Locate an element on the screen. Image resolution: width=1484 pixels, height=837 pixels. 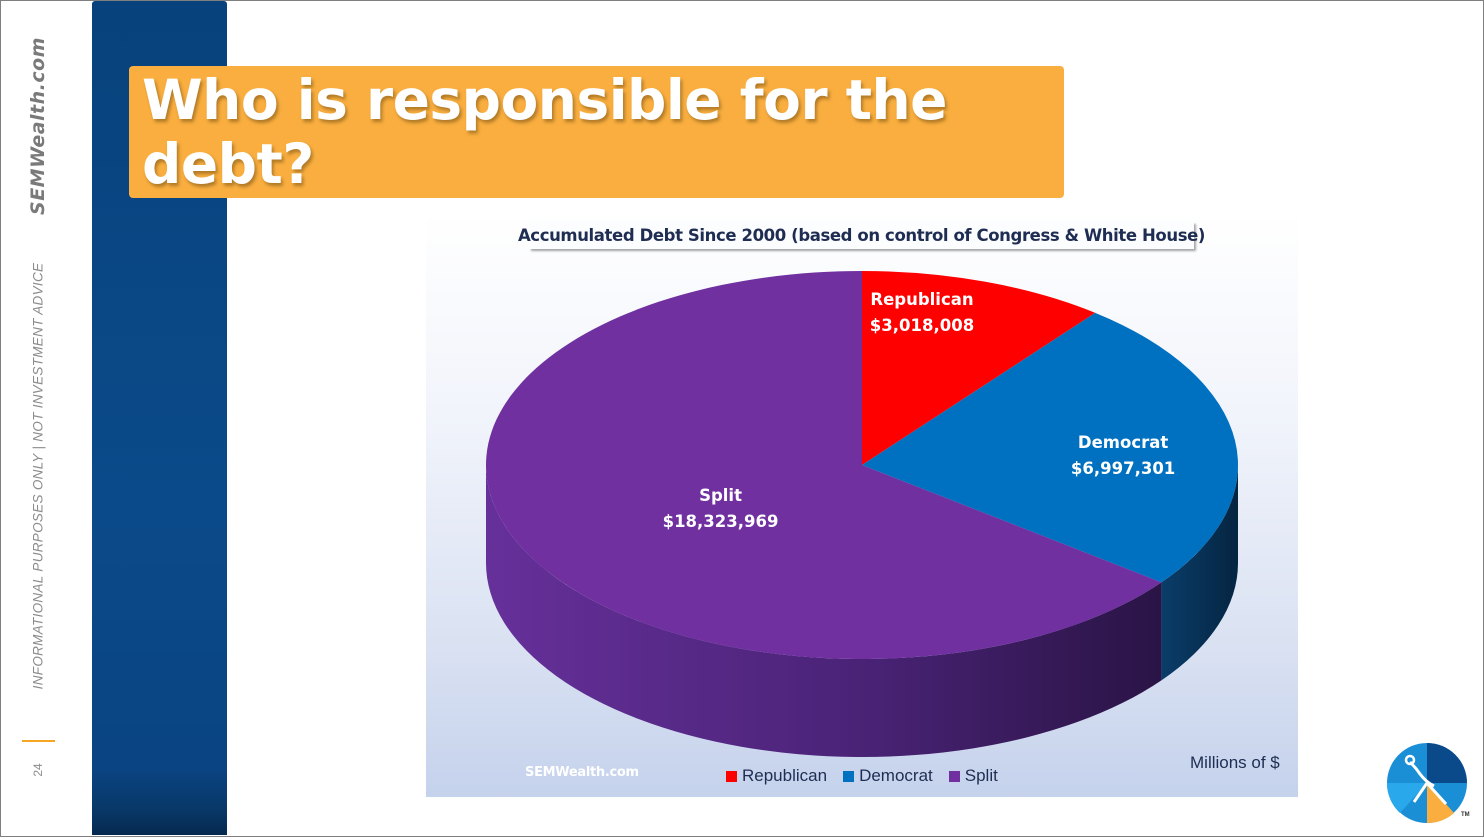
legend-item-split: Split is located at coordinates (973, 776).